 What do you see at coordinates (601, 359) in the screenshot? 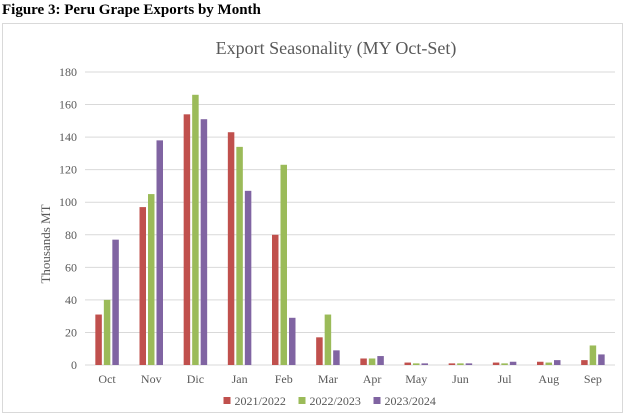
I see `bar-2023-2024-sep` at bounding box center [601, 359].